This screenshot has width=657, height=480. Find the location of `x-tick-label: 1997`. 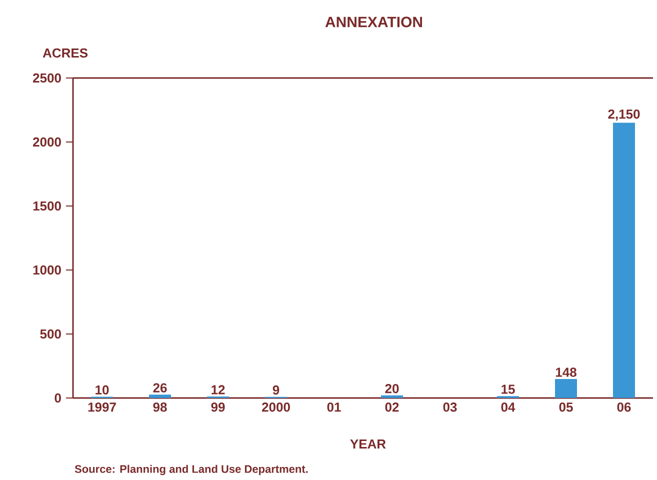

x-tick-label: 1997 is located at coordinates (102, 407).